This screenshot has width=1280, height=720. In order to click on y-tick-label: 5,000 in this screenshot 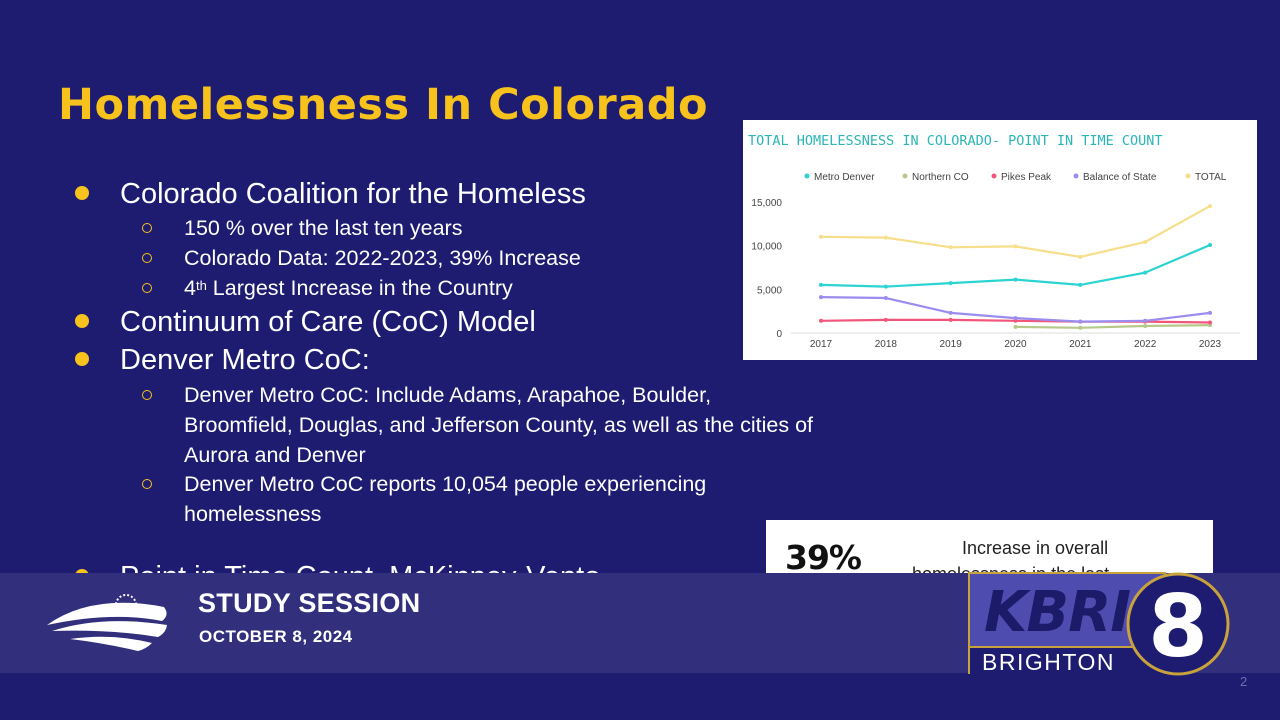, I will do `click(769, 290)`.